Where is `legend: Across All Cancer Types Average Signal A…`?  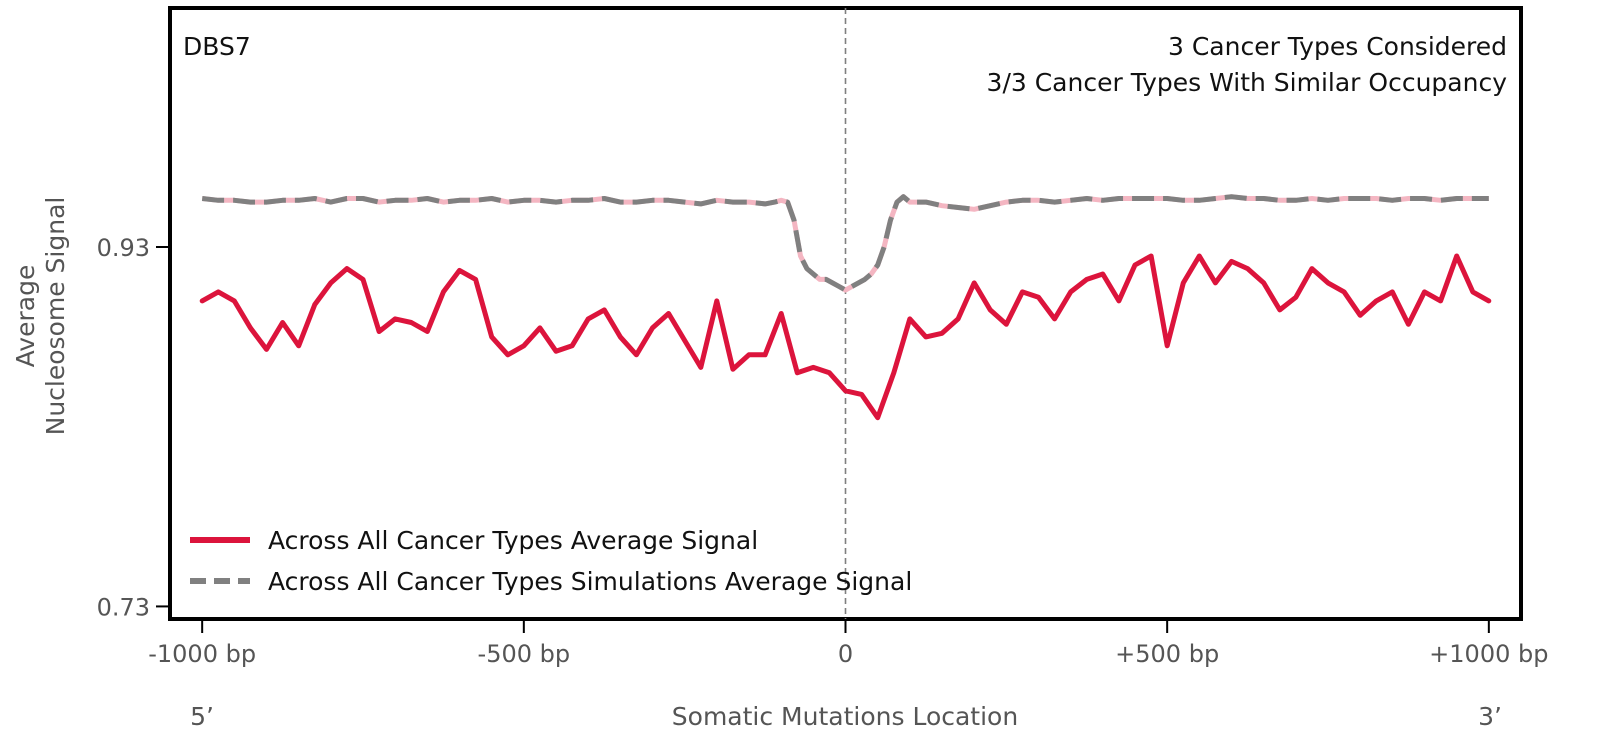
legend: Across All Cancer Types Average Signal A… is located at coordinates (551, 561).